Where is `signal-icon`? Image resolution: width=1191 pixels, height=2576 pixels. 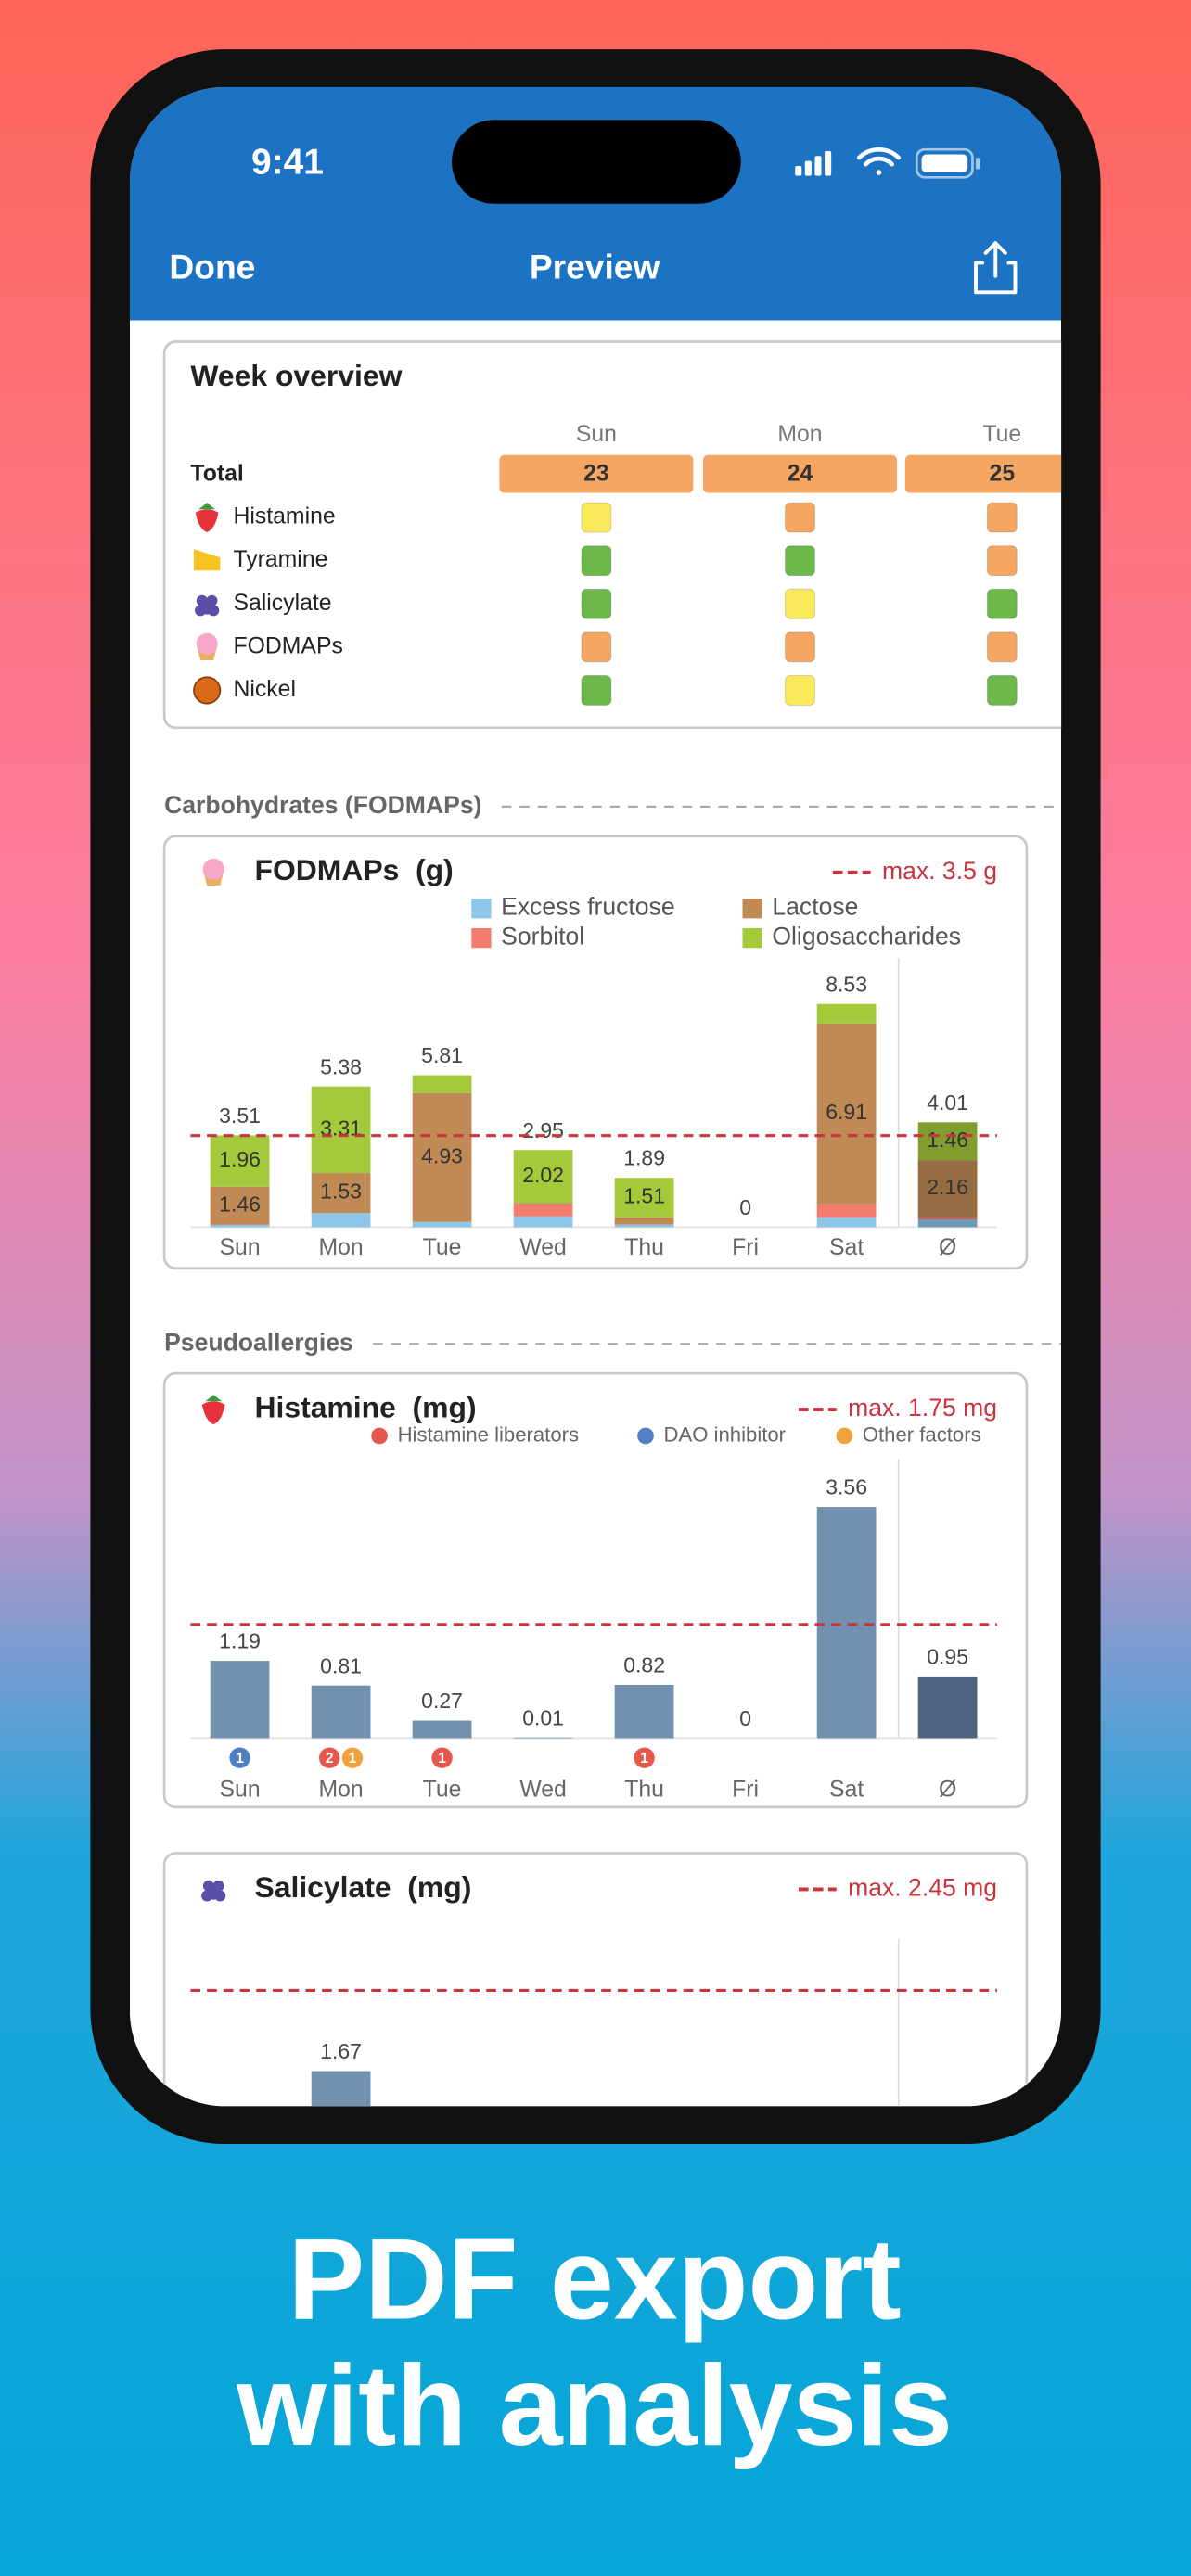 signal-icon is located at coordinates (814, 163).